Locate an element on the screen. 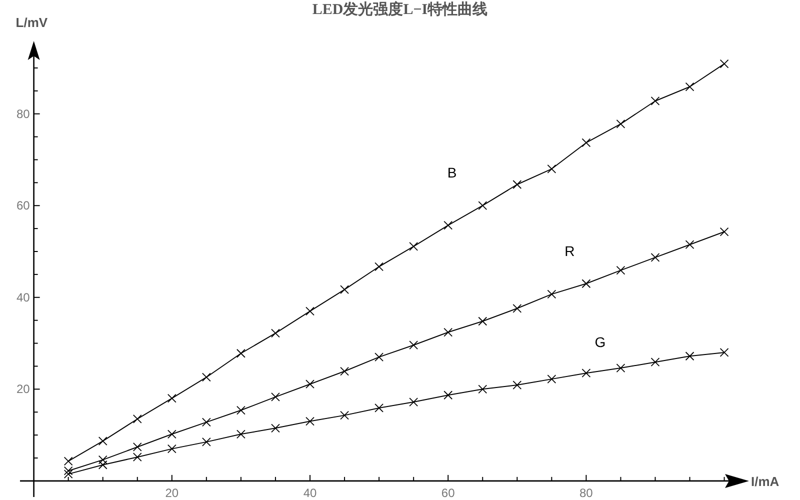 The width and height of the screenshot is (800, 500). x-tick-label: 80 is located at coordinates (587, 493).